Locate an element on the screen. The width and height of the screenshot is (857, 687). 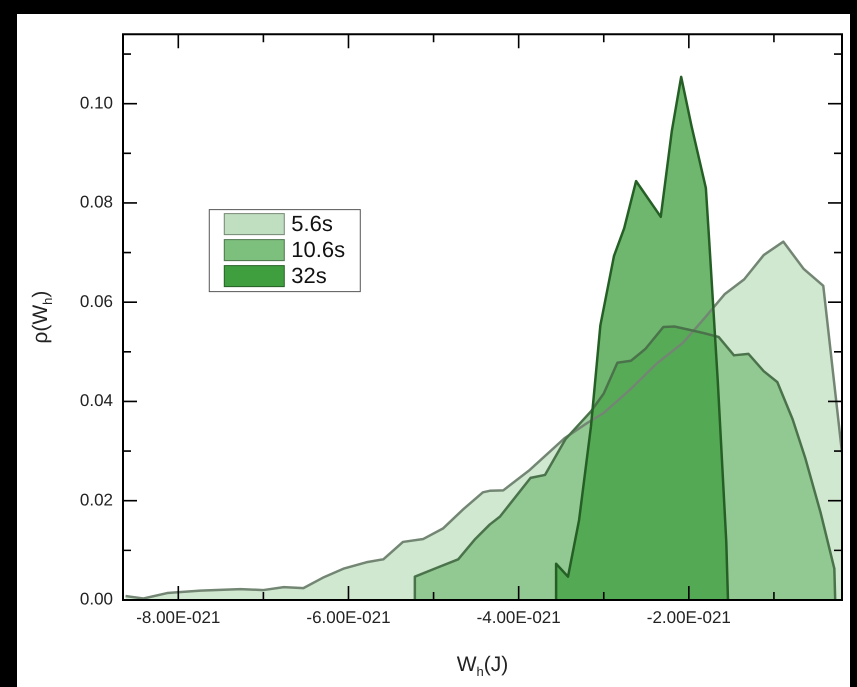
y-axis-title: ρ(Wh) is located at coordinates (41, 317).